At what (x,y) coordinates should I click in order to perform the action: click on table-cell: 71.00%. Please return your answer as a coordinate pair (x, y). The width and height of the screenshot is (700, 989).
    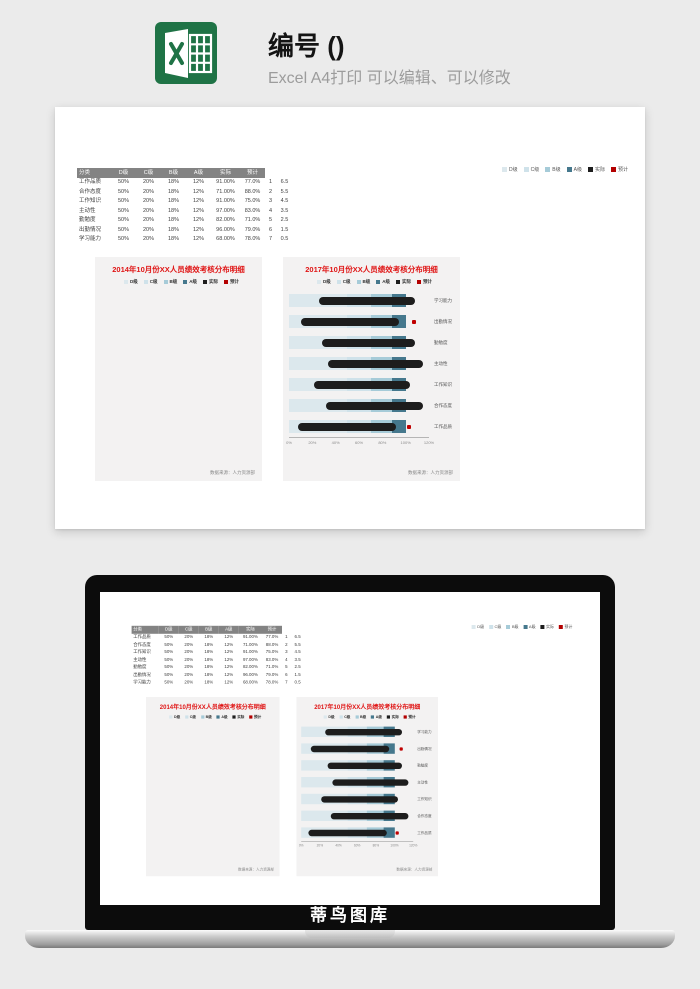
    Looking at the image, I should click on (250, 644).